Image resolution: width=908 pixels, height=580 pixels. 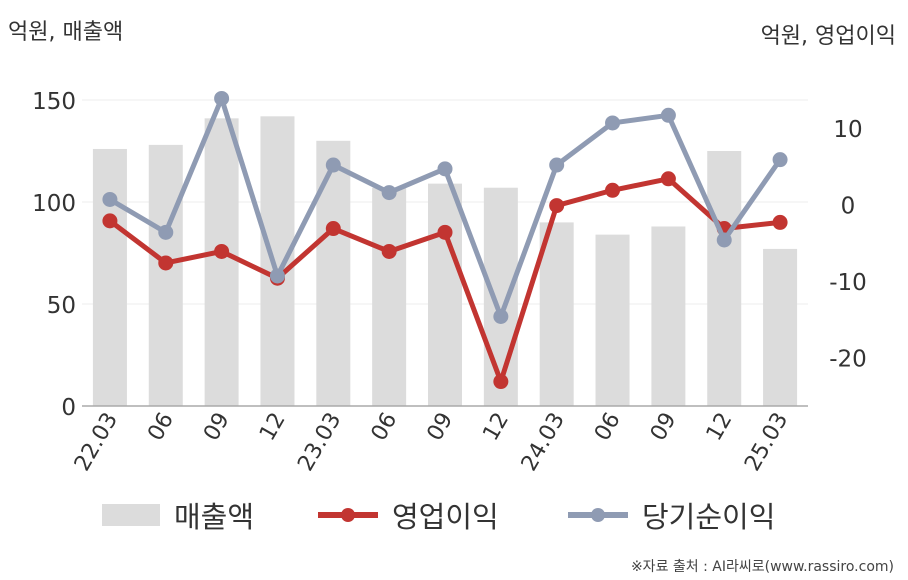 I want to click on x-tick-label: 24.03, so click(x=543, y=442).